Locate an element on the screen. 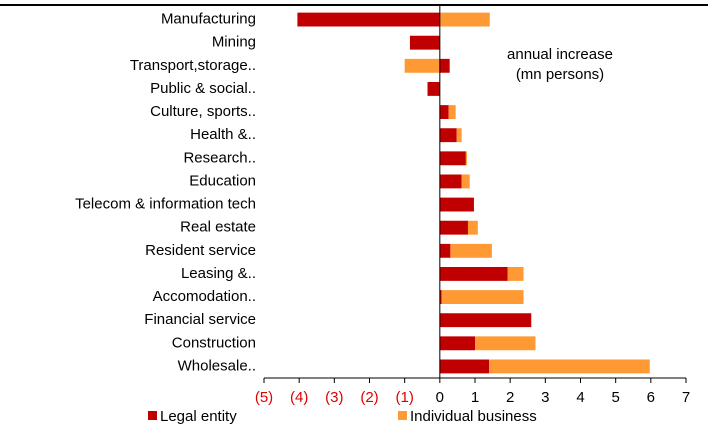 This screenshot has height=430, width=708. x-tick-label: (2) is located at coordinates (369, 397).